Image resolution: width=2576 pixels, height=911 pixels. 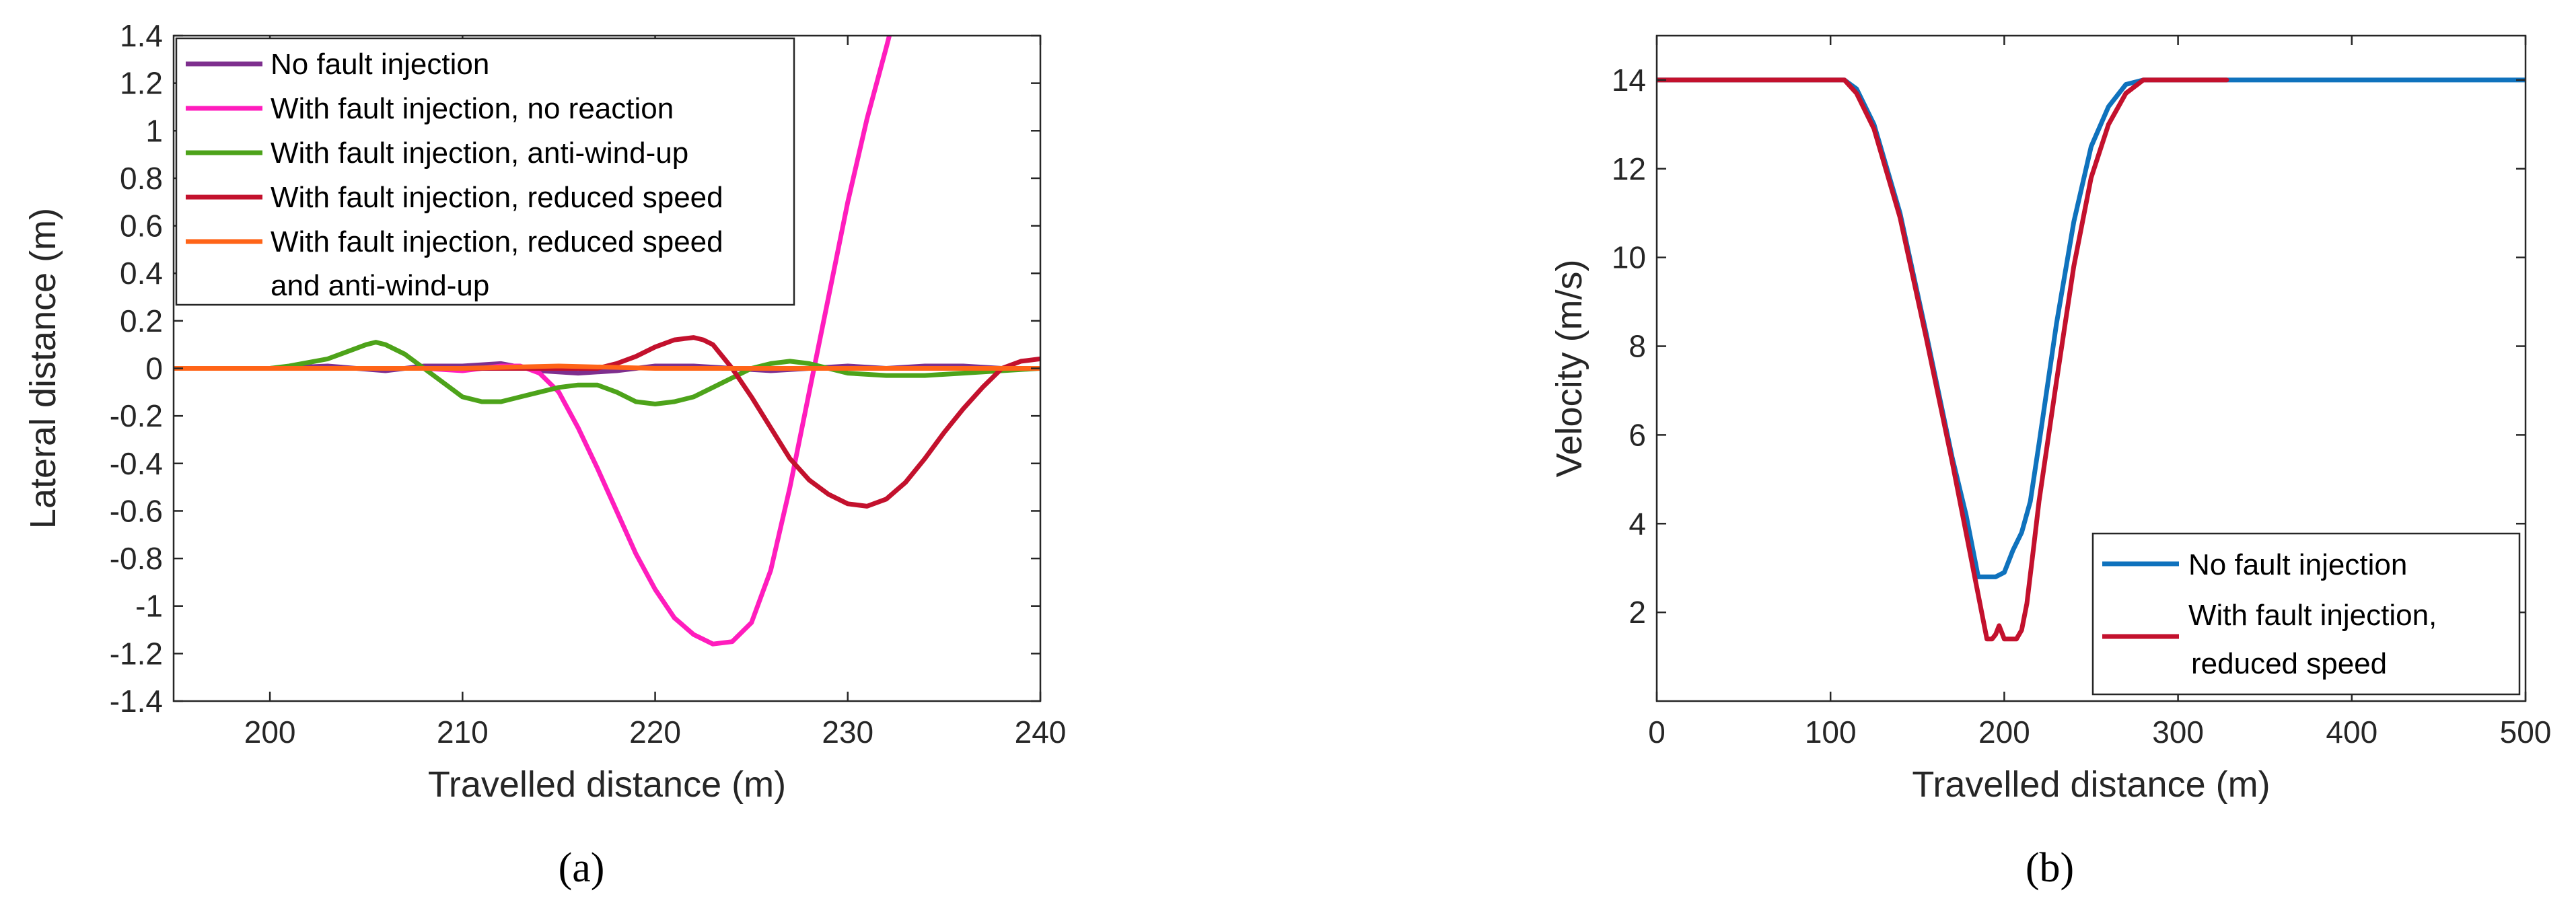 I want to click on y-tick-label: -0.2, so click(x=136, y=415).